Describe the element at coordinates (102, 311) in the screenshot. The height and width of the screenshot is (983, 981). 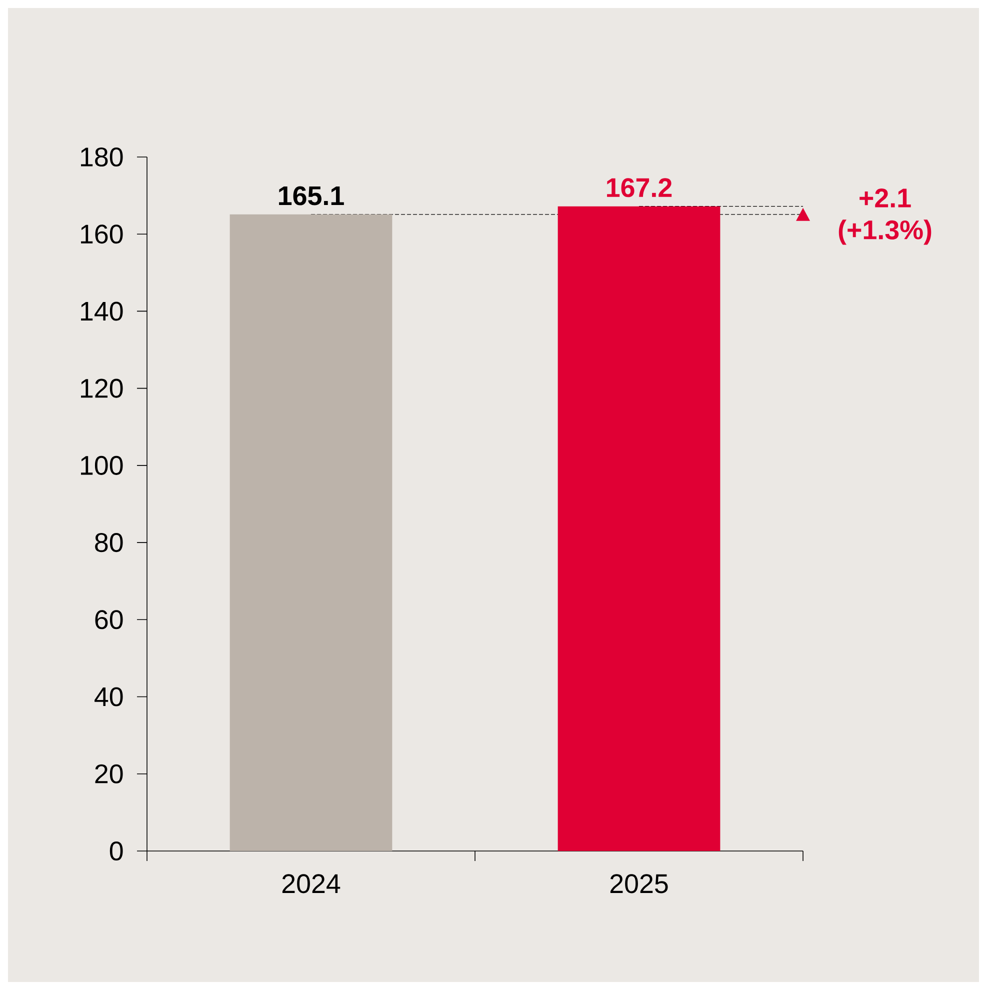
I see `y-tick-label: 140` at that location.